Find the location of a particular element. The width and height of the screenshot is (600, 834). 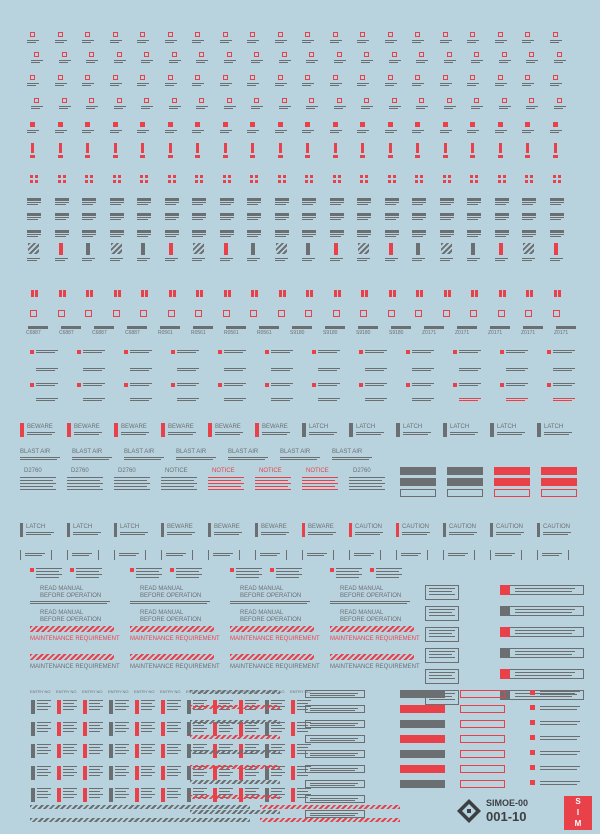

decal-label: LATCH is located at coordinates (554, 427).